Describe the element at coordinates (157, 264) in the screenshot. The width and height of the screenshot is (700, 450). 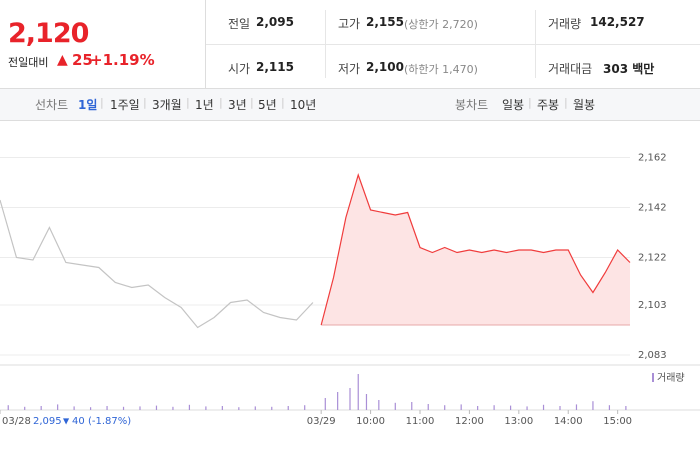
I see `price-line` at that location.